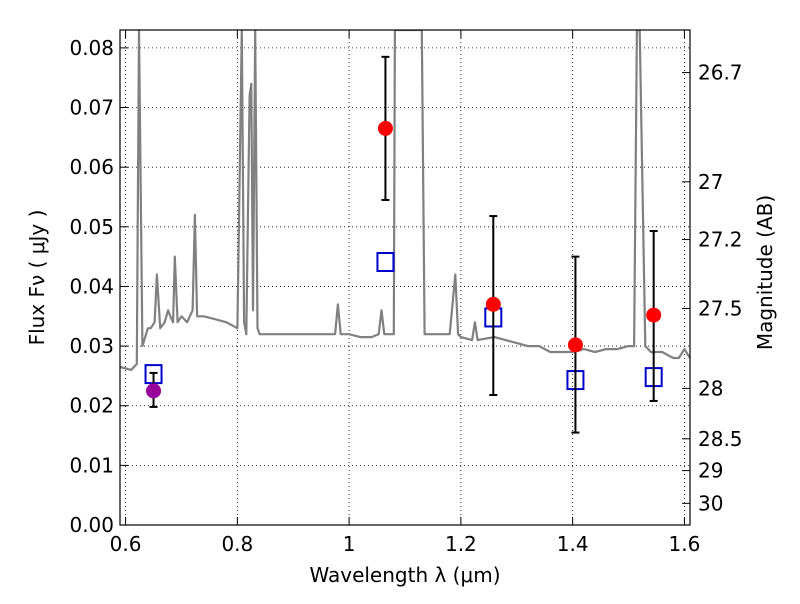 This screenshot has width=800, height=604. What do you see at coordinates (91, 346) in the screenshot?
I see `y-tick-label: 0.03` at bounding box center [91, 346].